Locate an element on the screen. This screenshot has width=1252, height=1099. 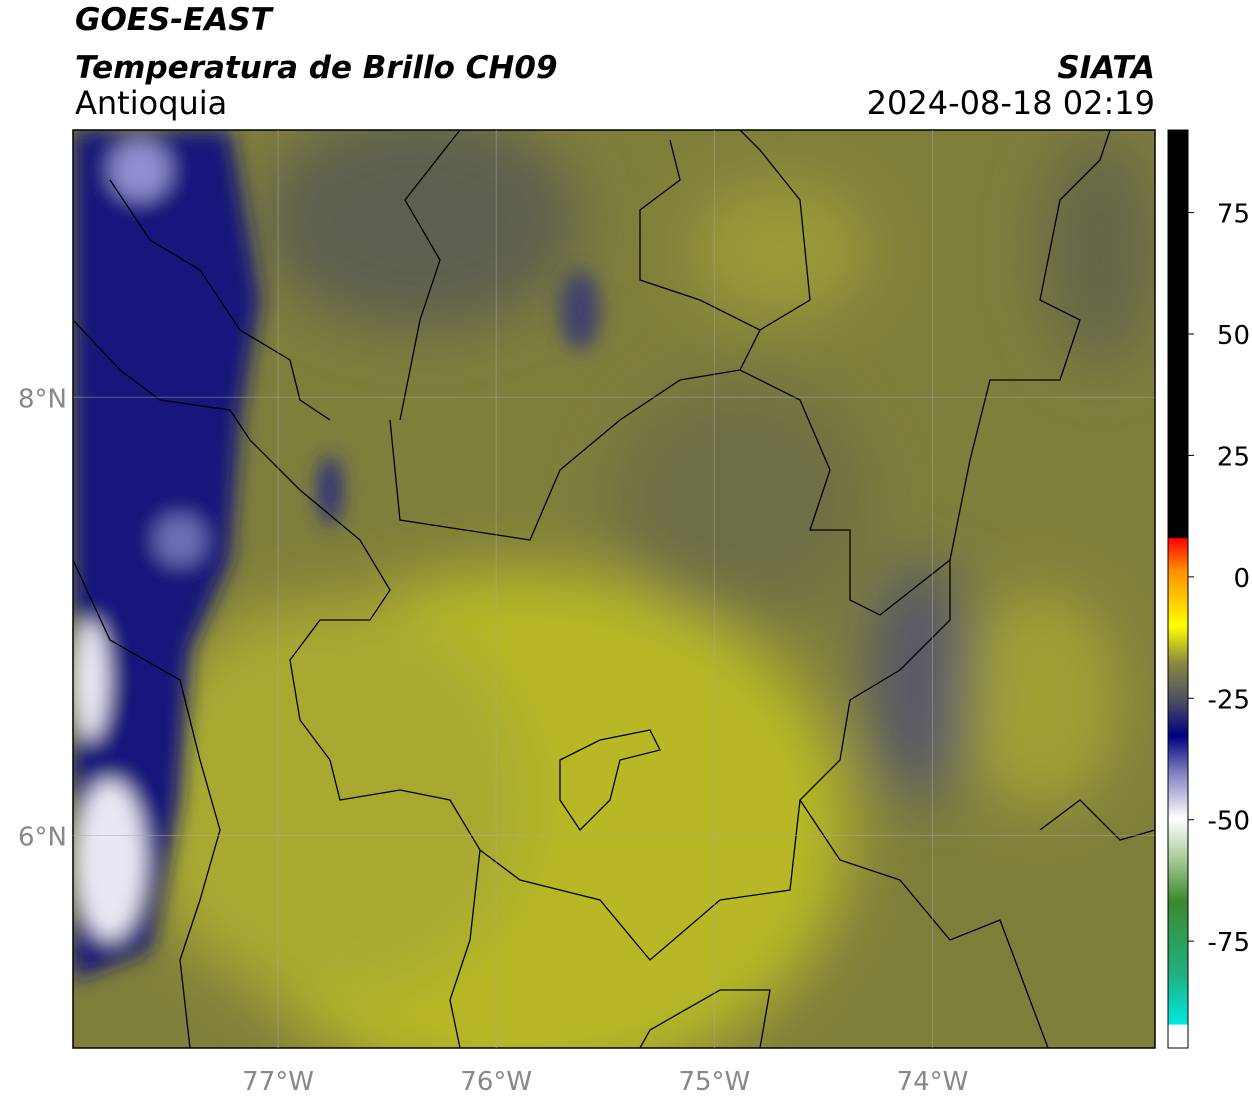
colorbar-tick-label: -50 is located at coordinates (1229, 822).